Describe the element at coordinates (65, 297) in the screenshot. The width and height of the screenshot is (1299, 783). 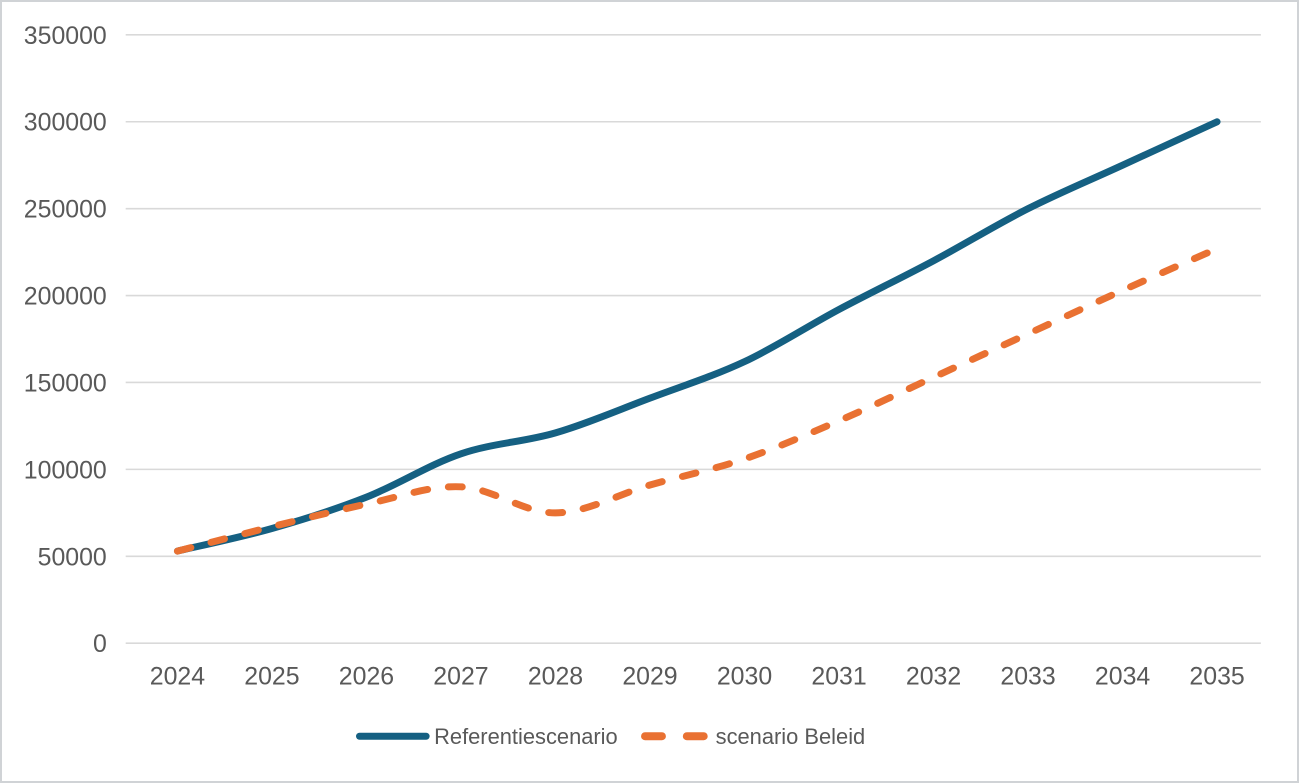
I see `y-axis-tick-label: 200000` at that location.